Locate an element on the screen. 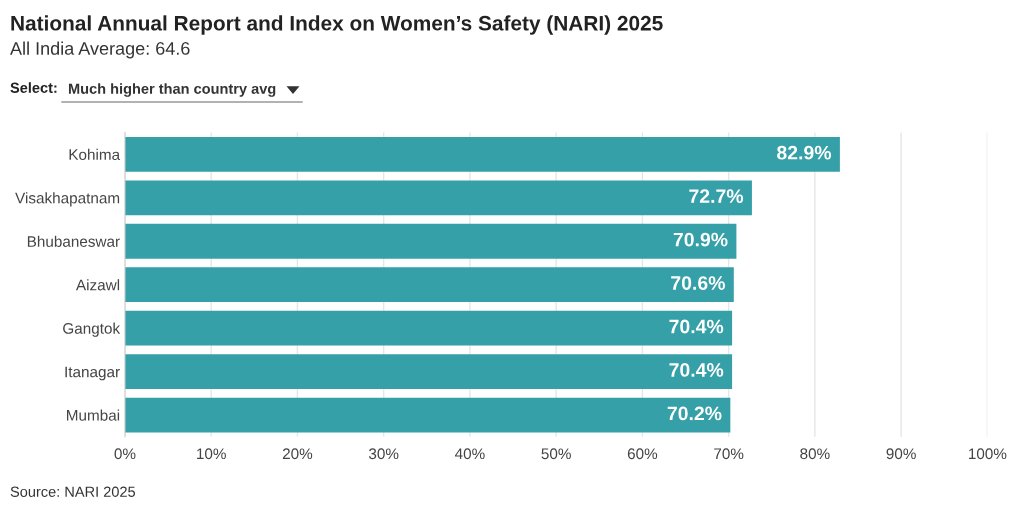 Image resolution: width=1020 pixels, height=520 pixels. text: Select: is located at coordinates (33, 87).